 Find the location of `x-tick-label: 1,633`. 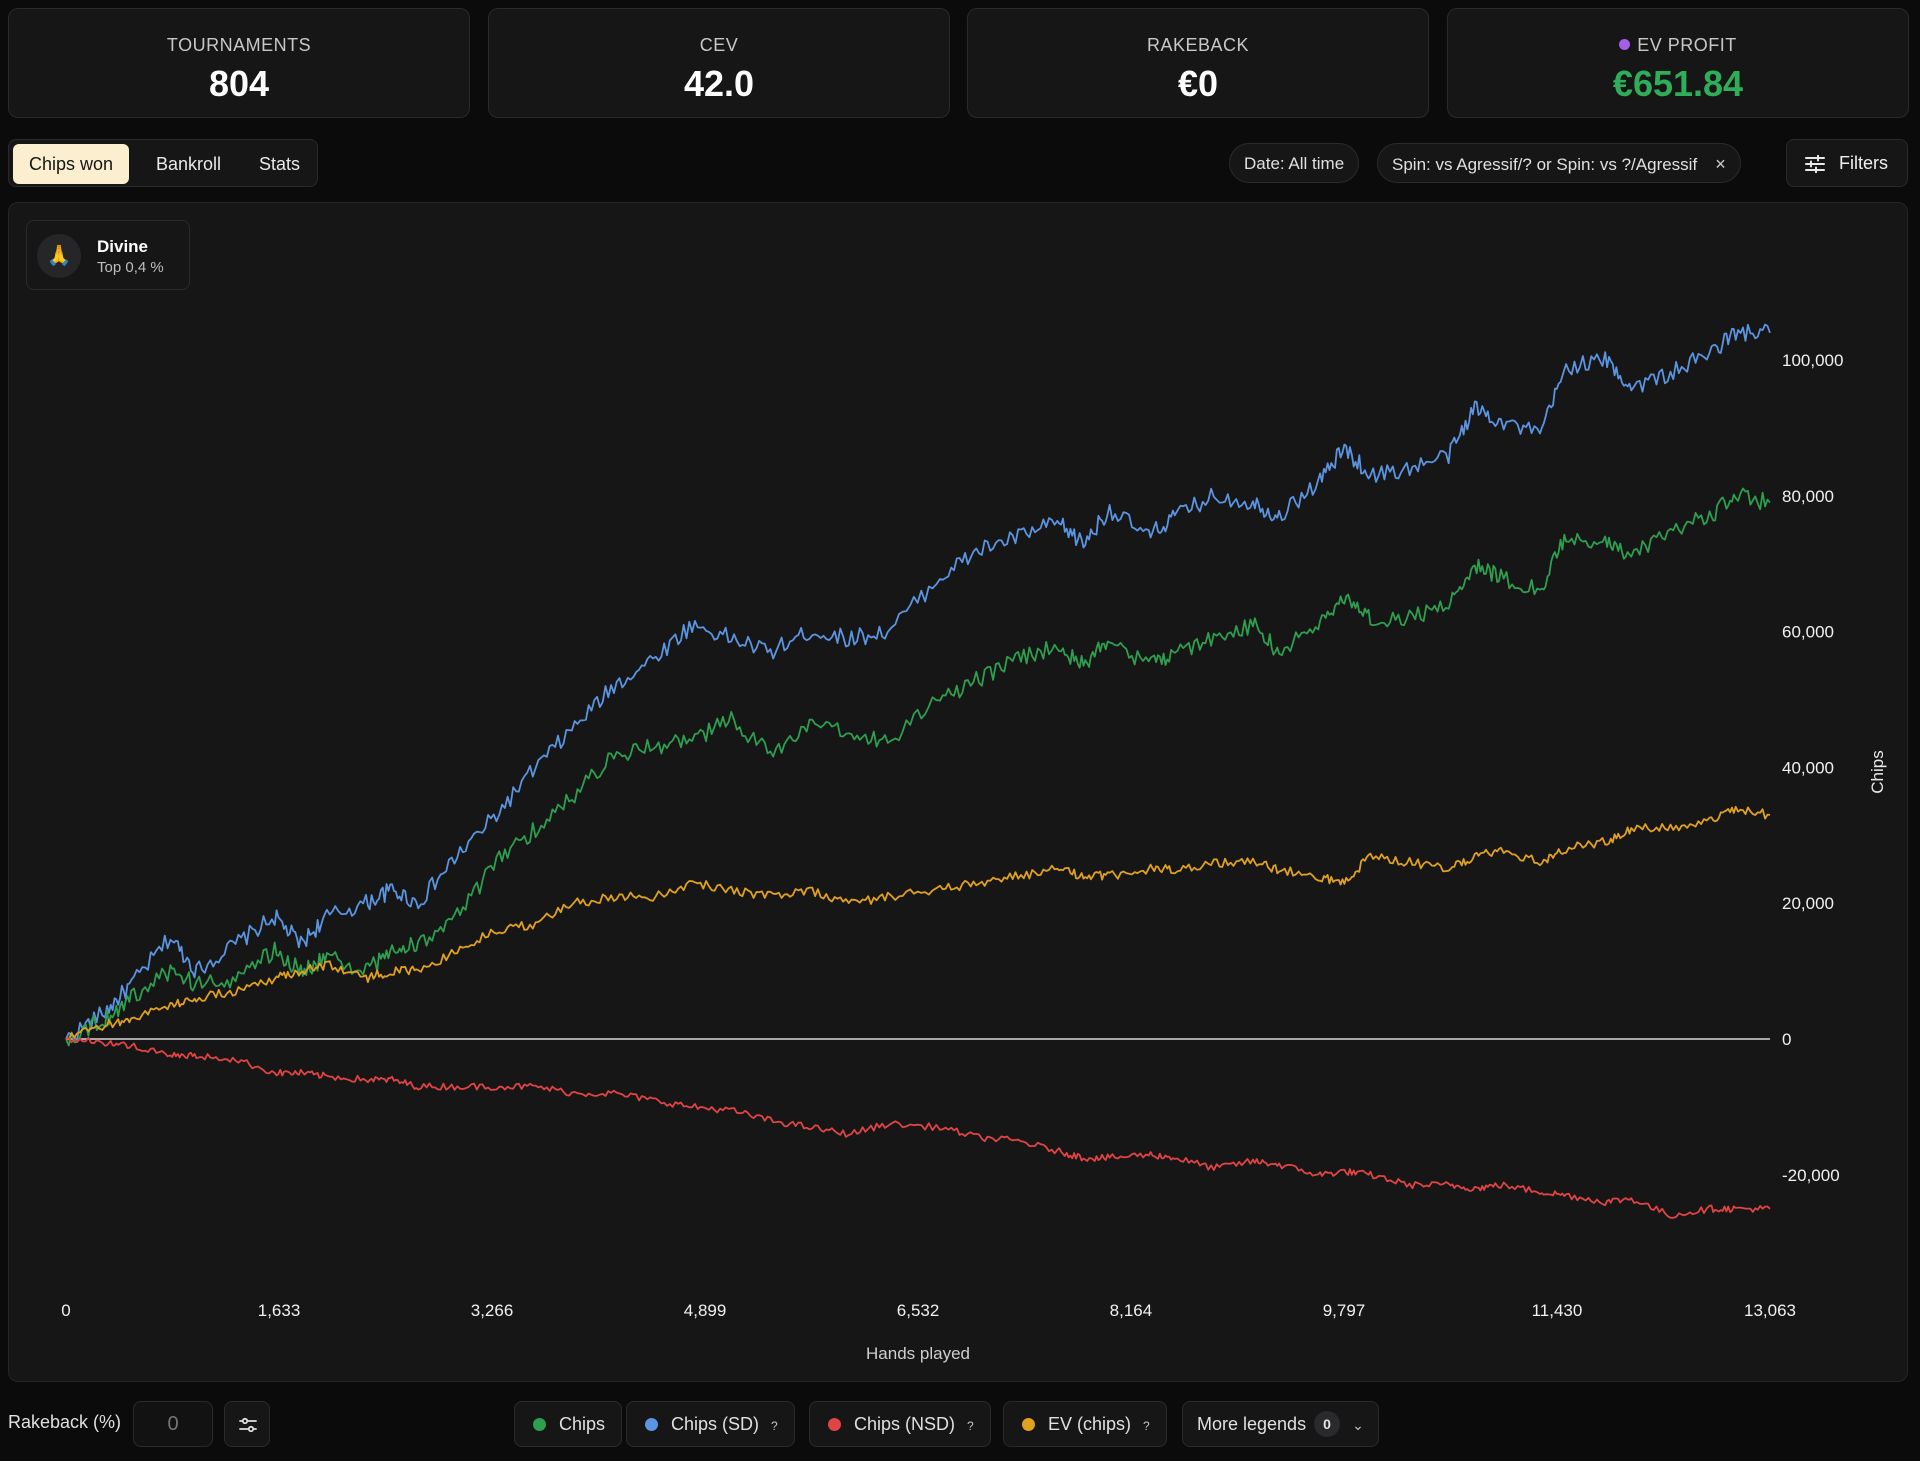

x-tick-label: 1,633 is located at coordinates (279, 1310).